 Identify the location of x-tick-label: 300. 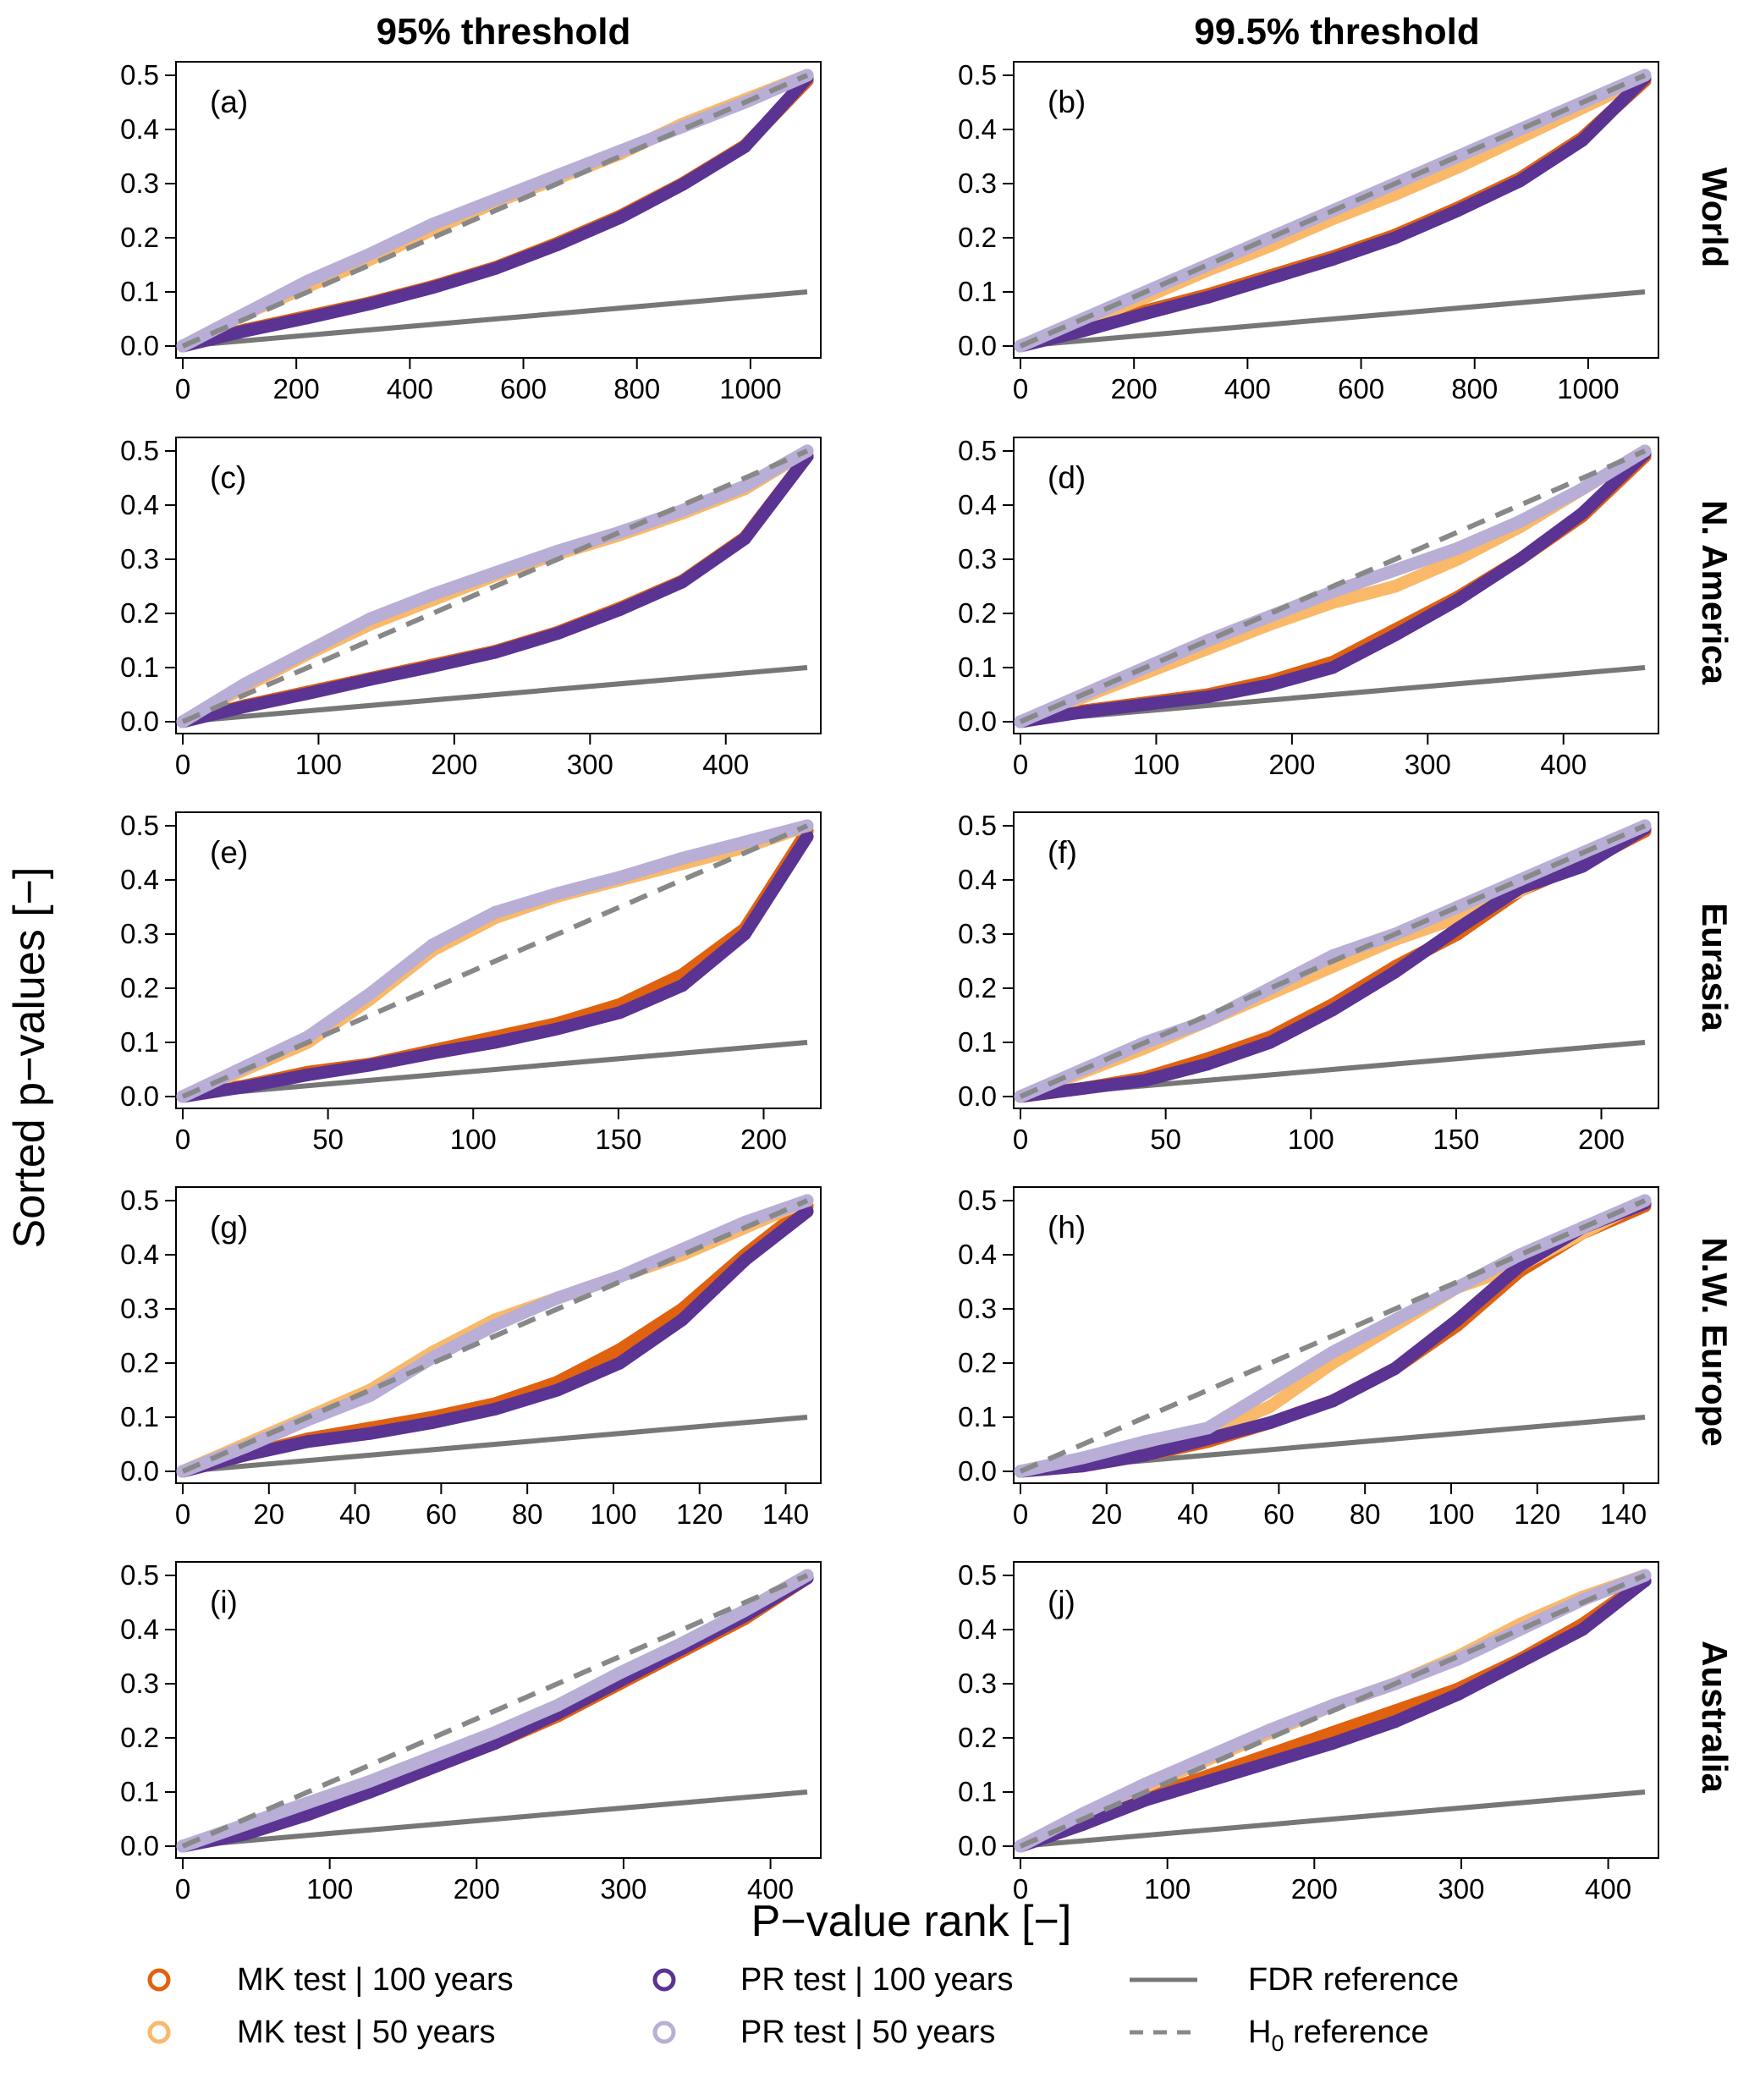
(590, 765).